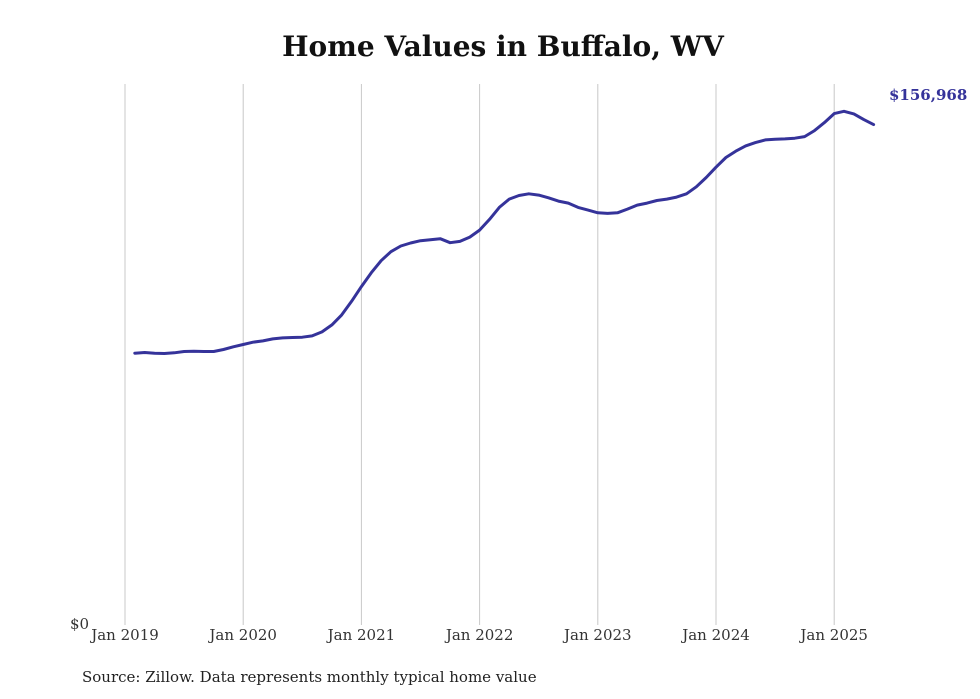  Describe the element at coordinates (124, 635) in the screenshot. I see `x-tick-label: Jan 2019` at that location.